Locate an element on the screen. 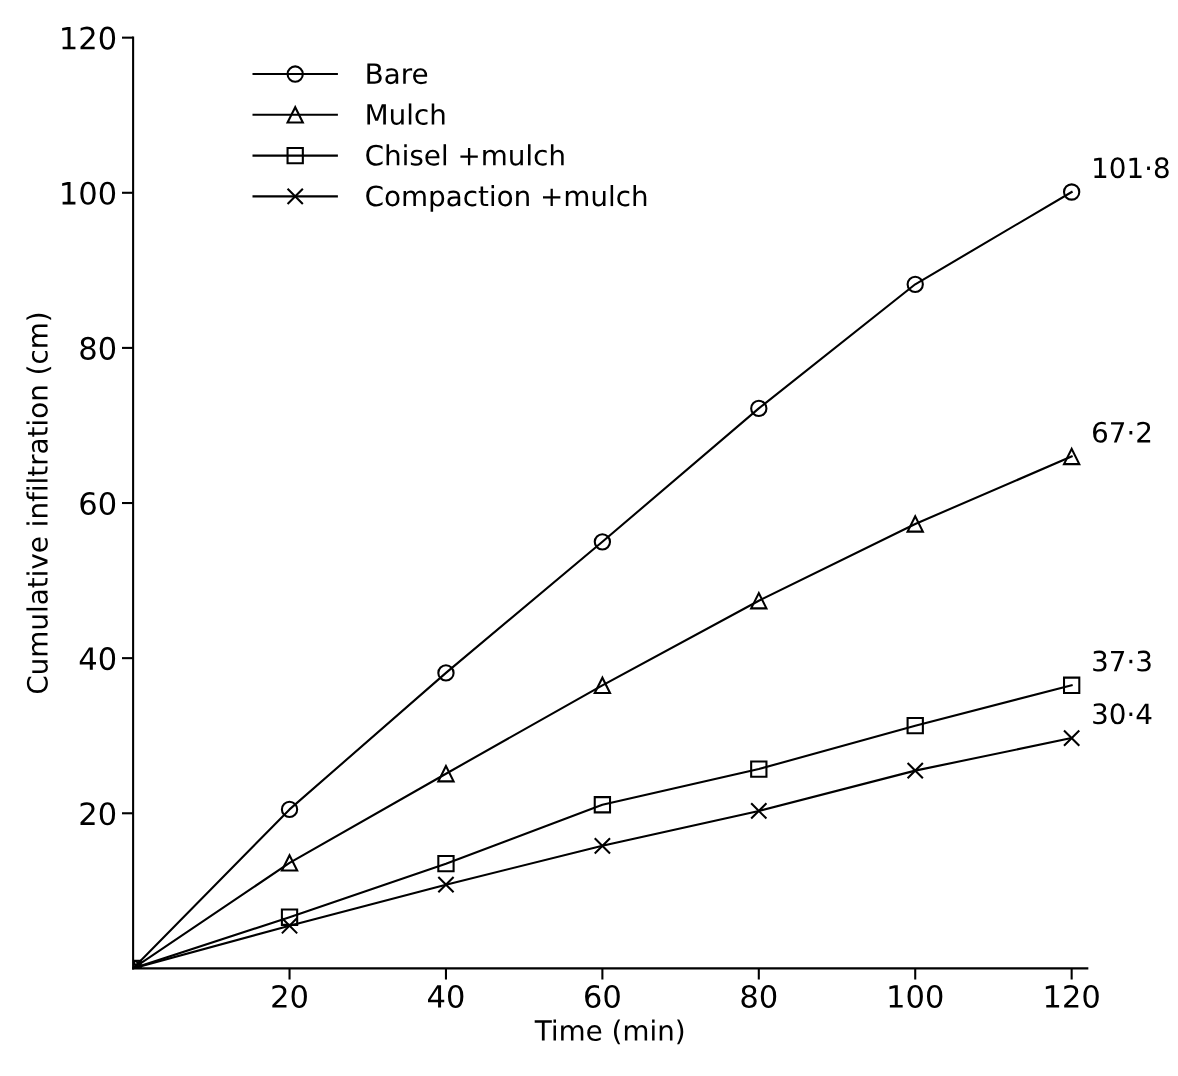 The image size is (1178, 1076). x-tick-label: 80 is located at coordinates (759, 996).